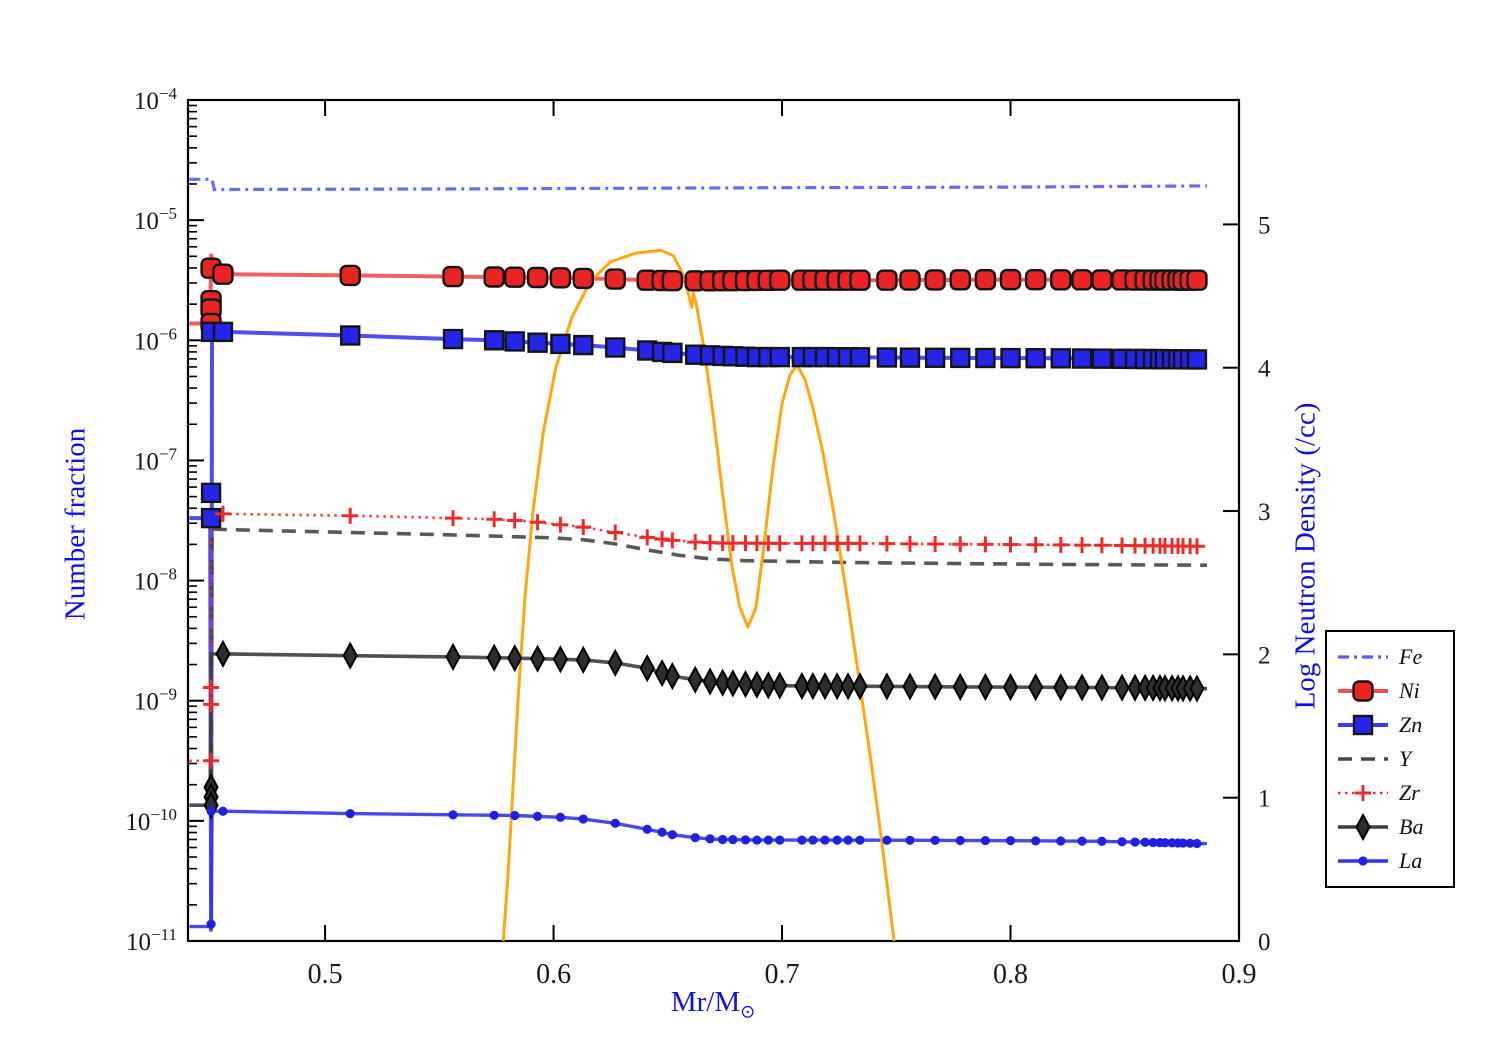 Image resolution: width=1500 pixels, height=1050 pixels. What do you see at coordinates (155, 219) in the screenshot?
I see `y-tick-label-left: 10⁻⁵` at bounding box center [155, 219].